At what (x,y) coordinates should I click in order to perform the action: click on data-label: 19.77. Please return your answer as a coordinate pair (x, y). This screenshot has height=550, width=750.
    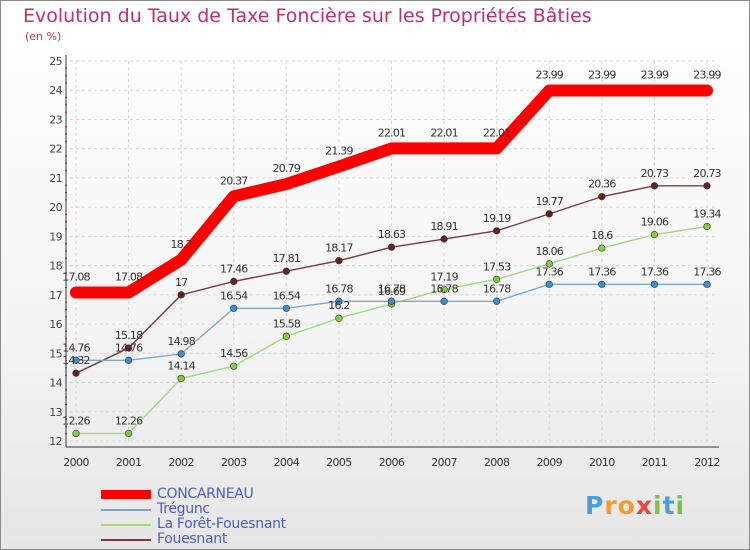
    Looking at the image, I should click on (550, 201).